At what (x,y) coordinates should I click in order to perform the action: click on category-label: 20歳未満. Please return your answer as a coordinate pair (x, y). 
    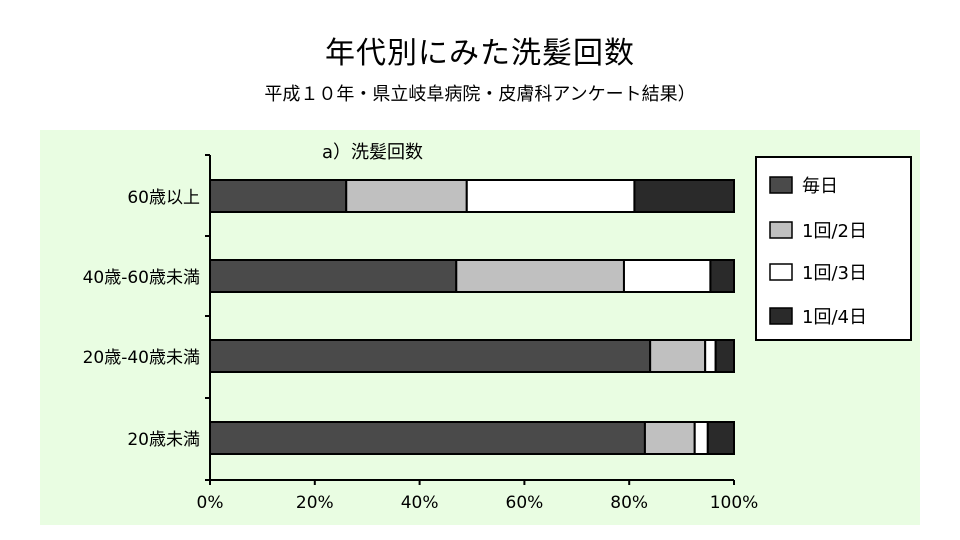
    Looking at the image, I should click on (163, 440).